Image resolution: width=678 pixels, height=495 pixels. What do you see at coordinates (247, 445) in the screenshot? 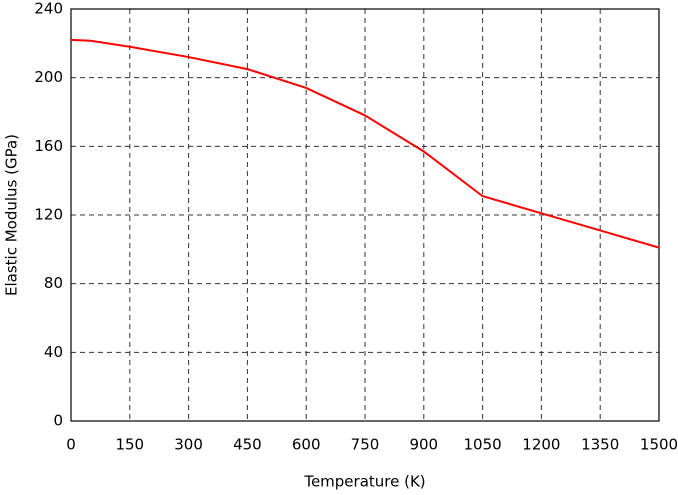
I see `x-tick-label: 450` at bounding box center [247, 445].